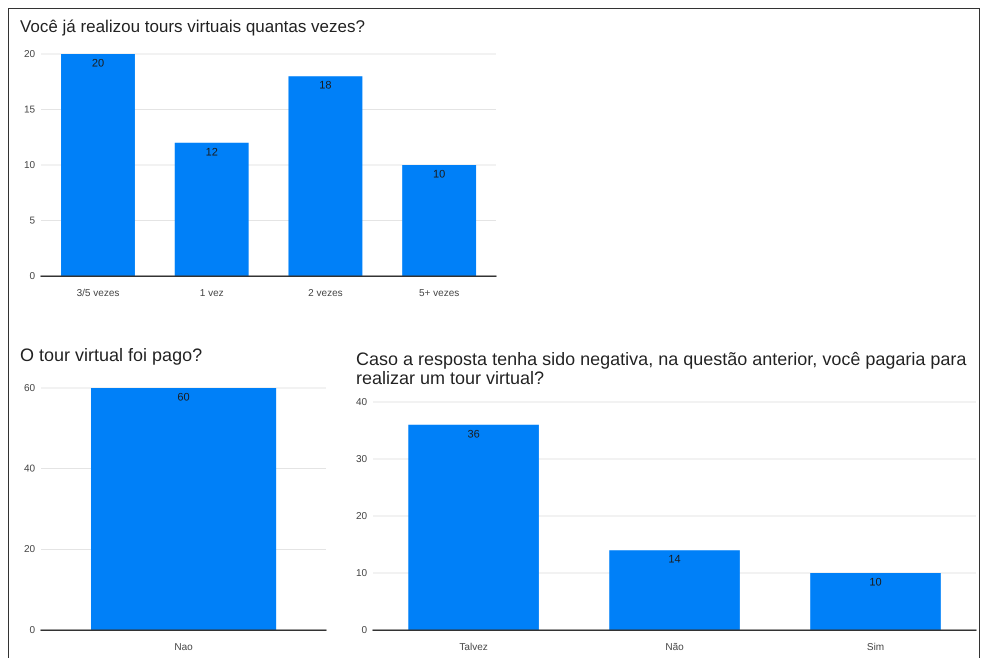 Image resolution: width=983 pixels, height=658 pixels. I want to click on x-tick-label: Nao, so click(184, 647).